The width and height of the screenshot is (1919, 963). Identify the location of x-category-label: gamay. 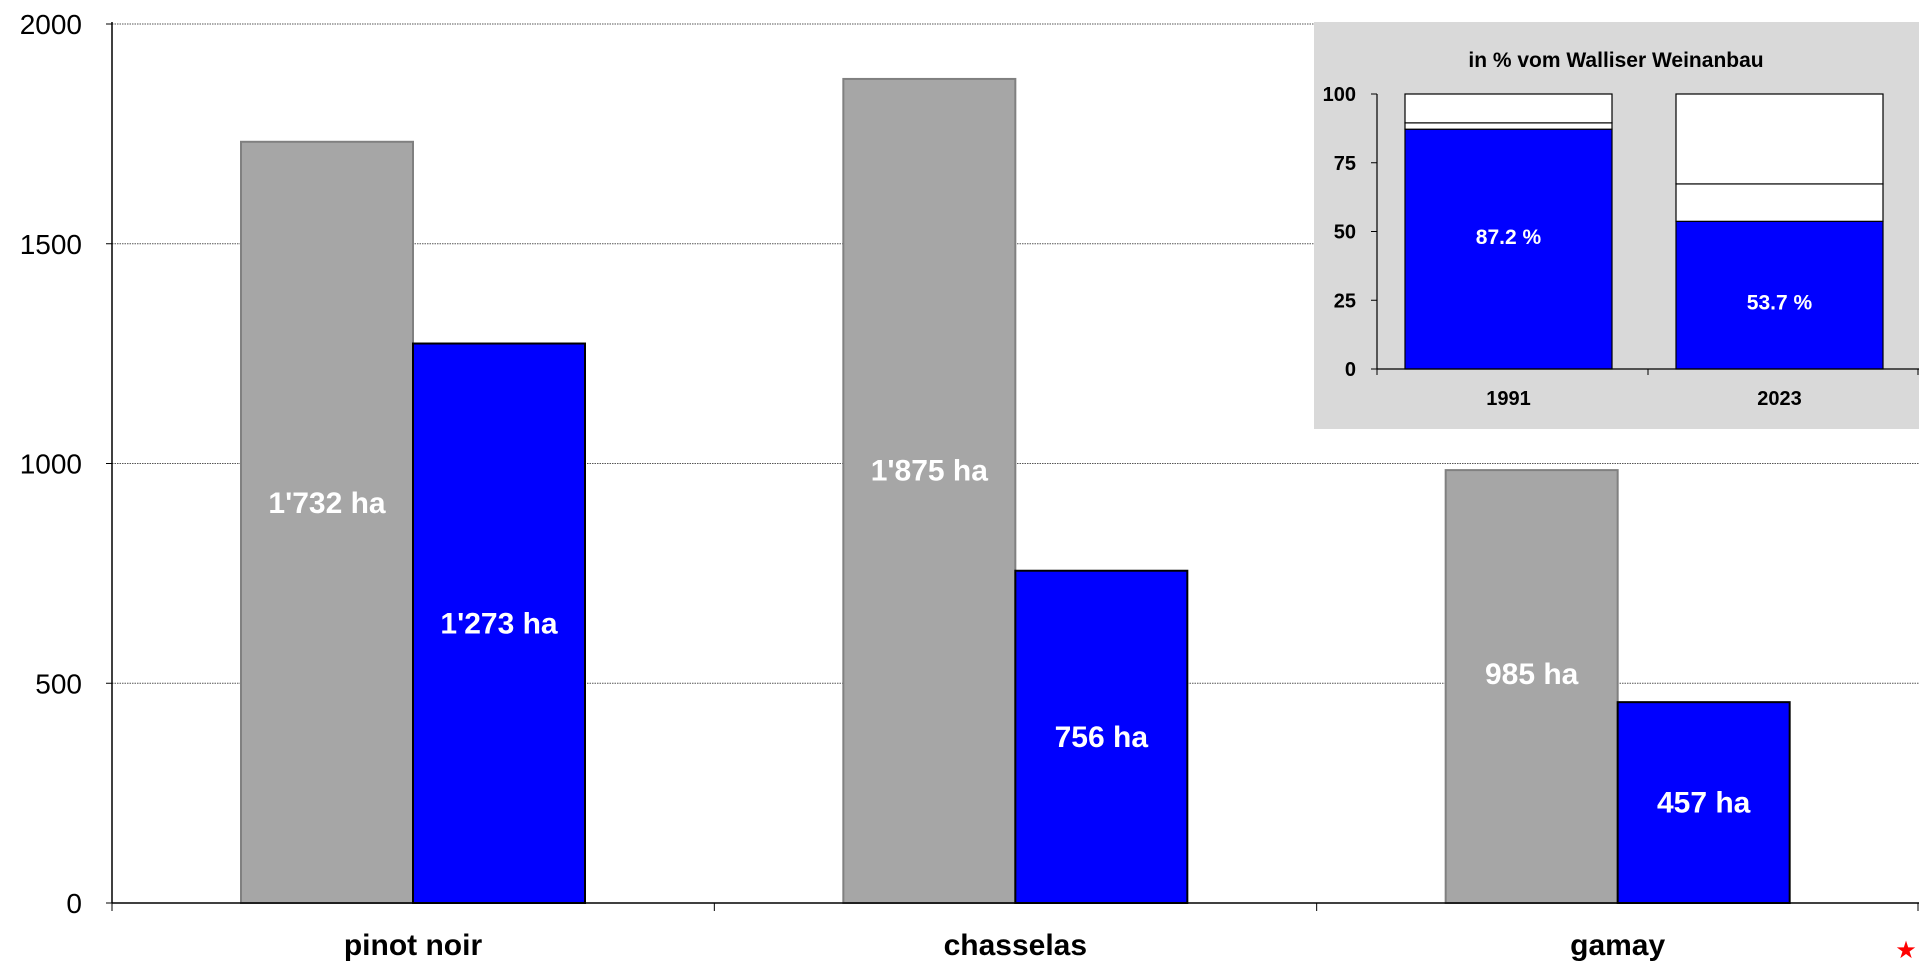
(1617, 945).